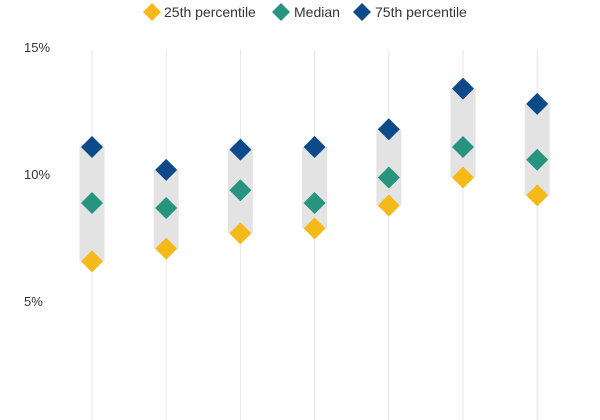 The width and height of the screenshot is (600, 420). What do you see at coordinates (152, 12) in the screenshot?
I see `legend-25th-percentile-swatch` at bounding box center [152, 12].